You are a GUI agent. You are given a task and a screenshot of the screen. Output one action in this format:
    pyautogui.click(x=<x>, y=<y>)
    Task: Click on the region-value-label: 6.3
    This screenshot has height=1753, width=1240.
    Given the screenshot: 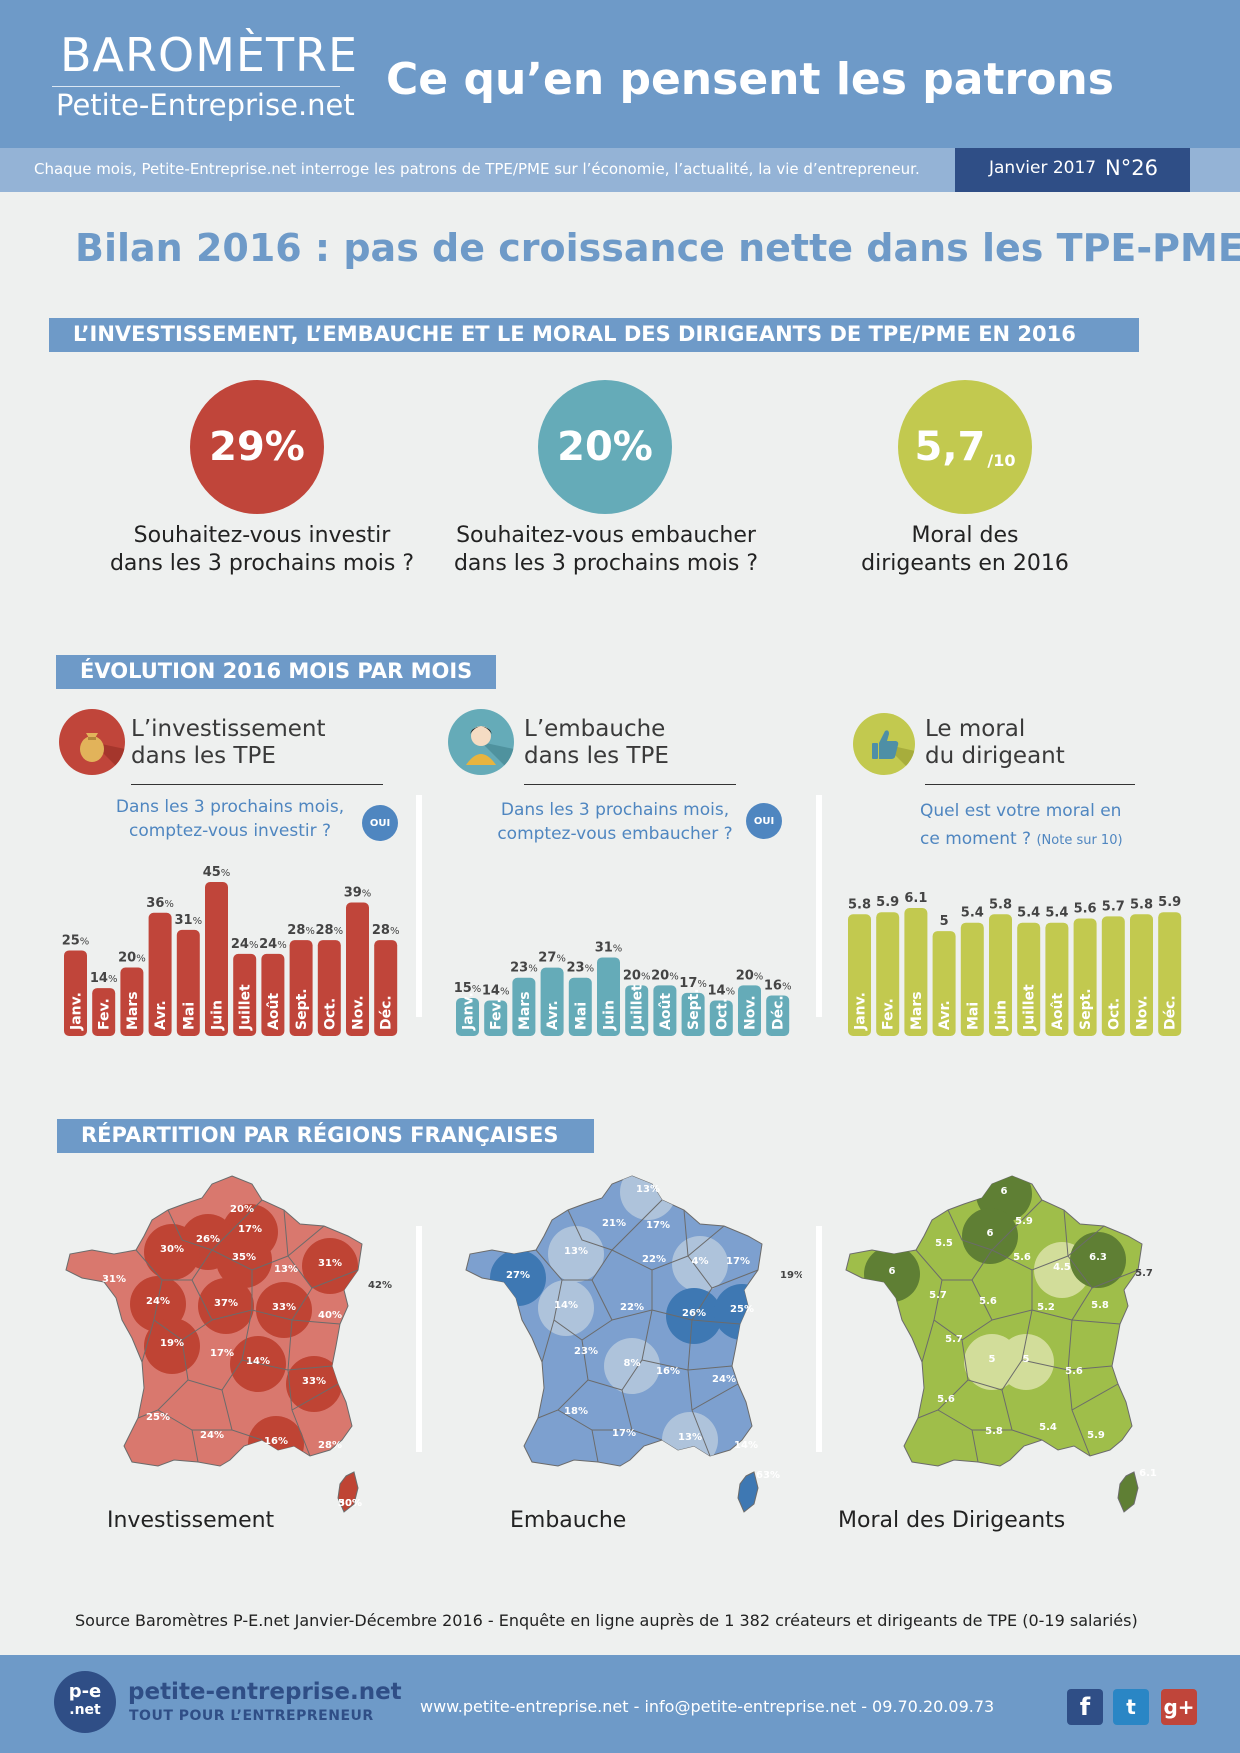 What is the action you would take?
    pyautogui.click(x=1098, y=1257)
    